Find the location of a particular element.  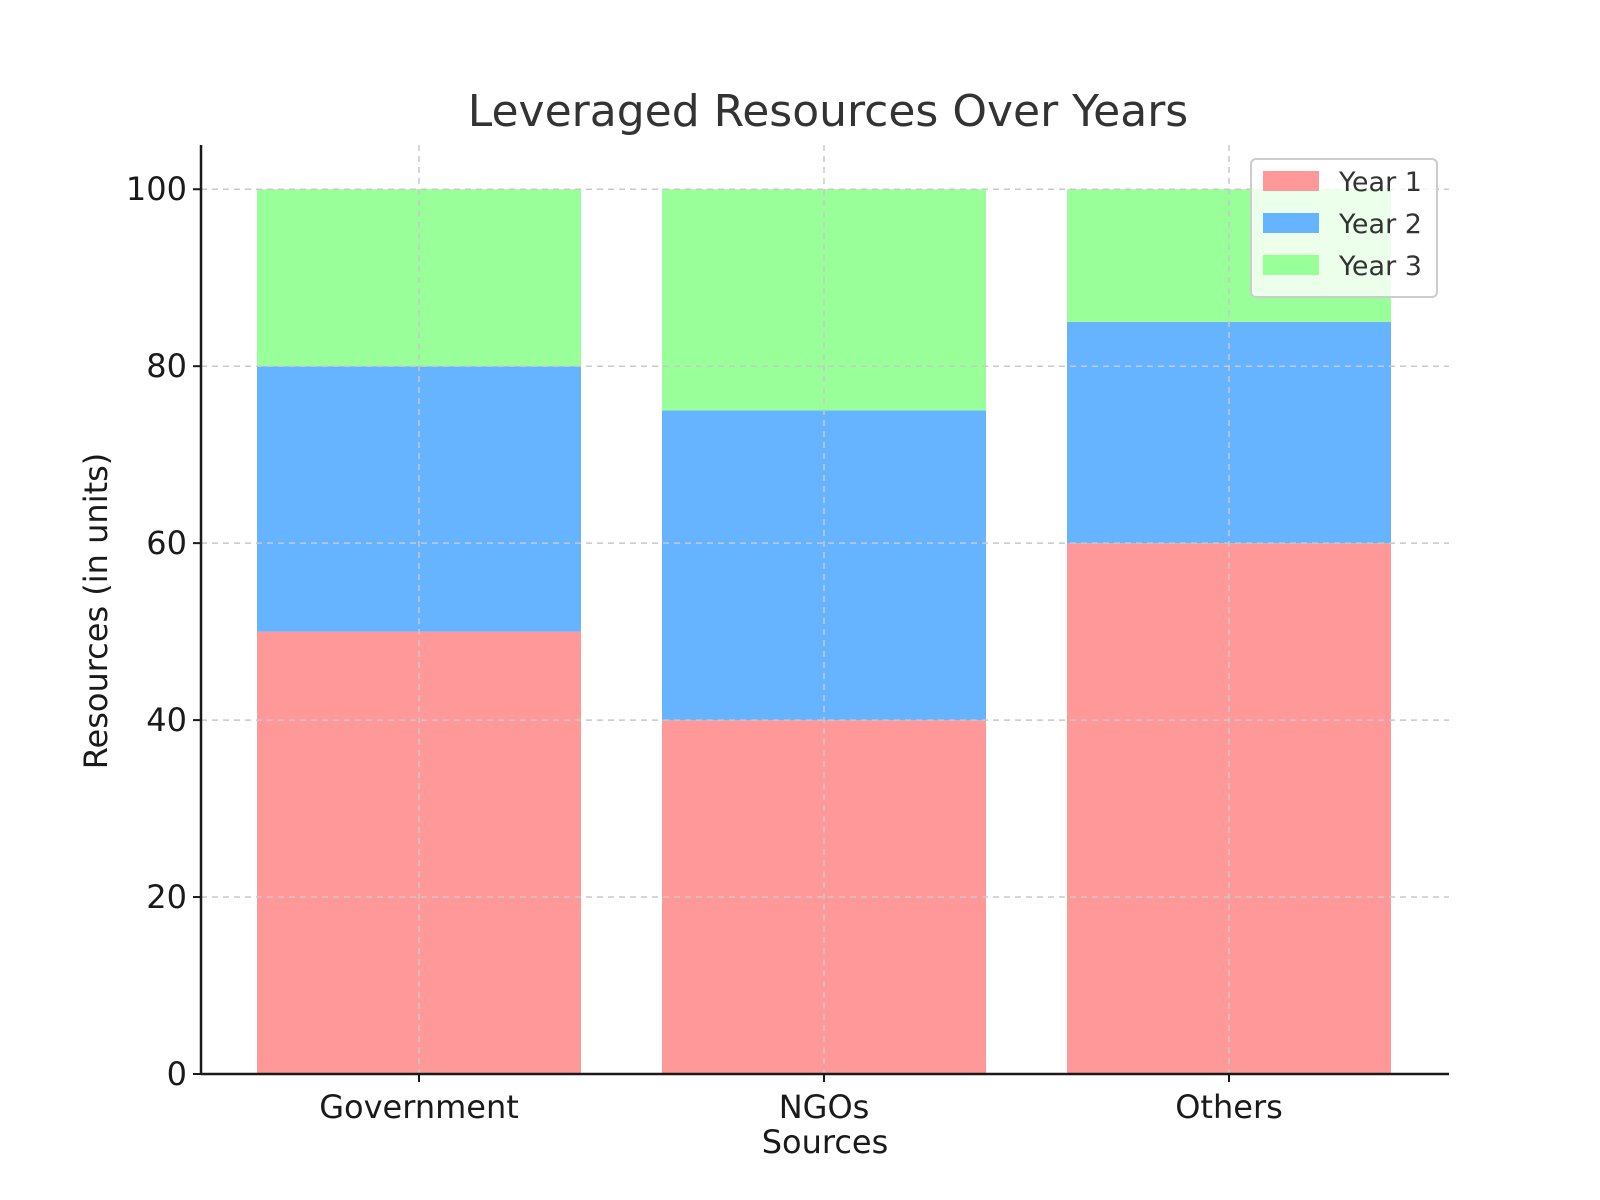

y-tick-label: 40 is located at coordinates (166, 720).